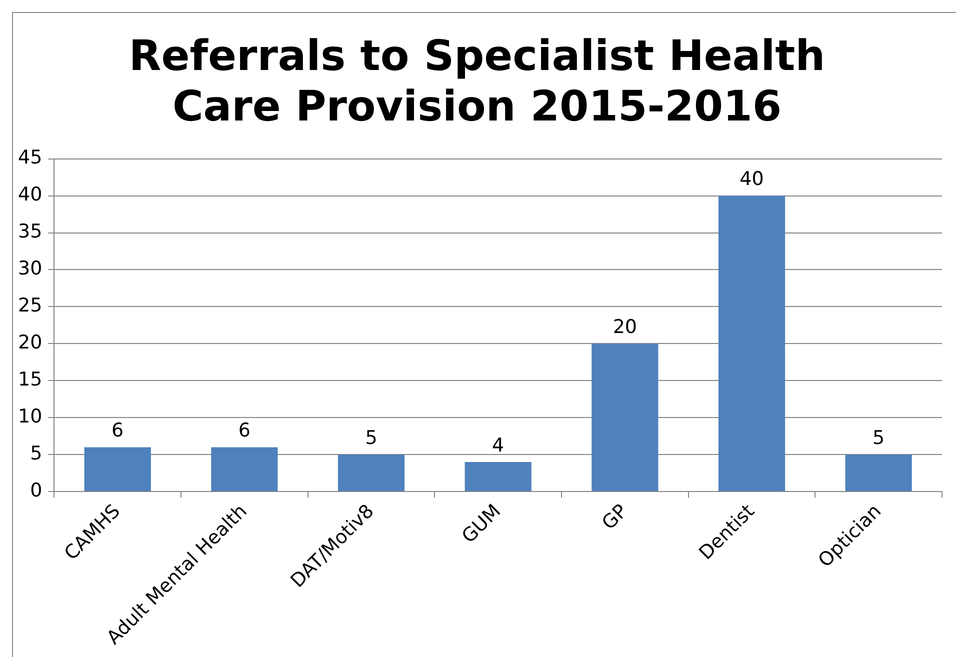  Describe the element at coordinates (498, 445) in the screenshot. I see `data-label: 4` at that location.